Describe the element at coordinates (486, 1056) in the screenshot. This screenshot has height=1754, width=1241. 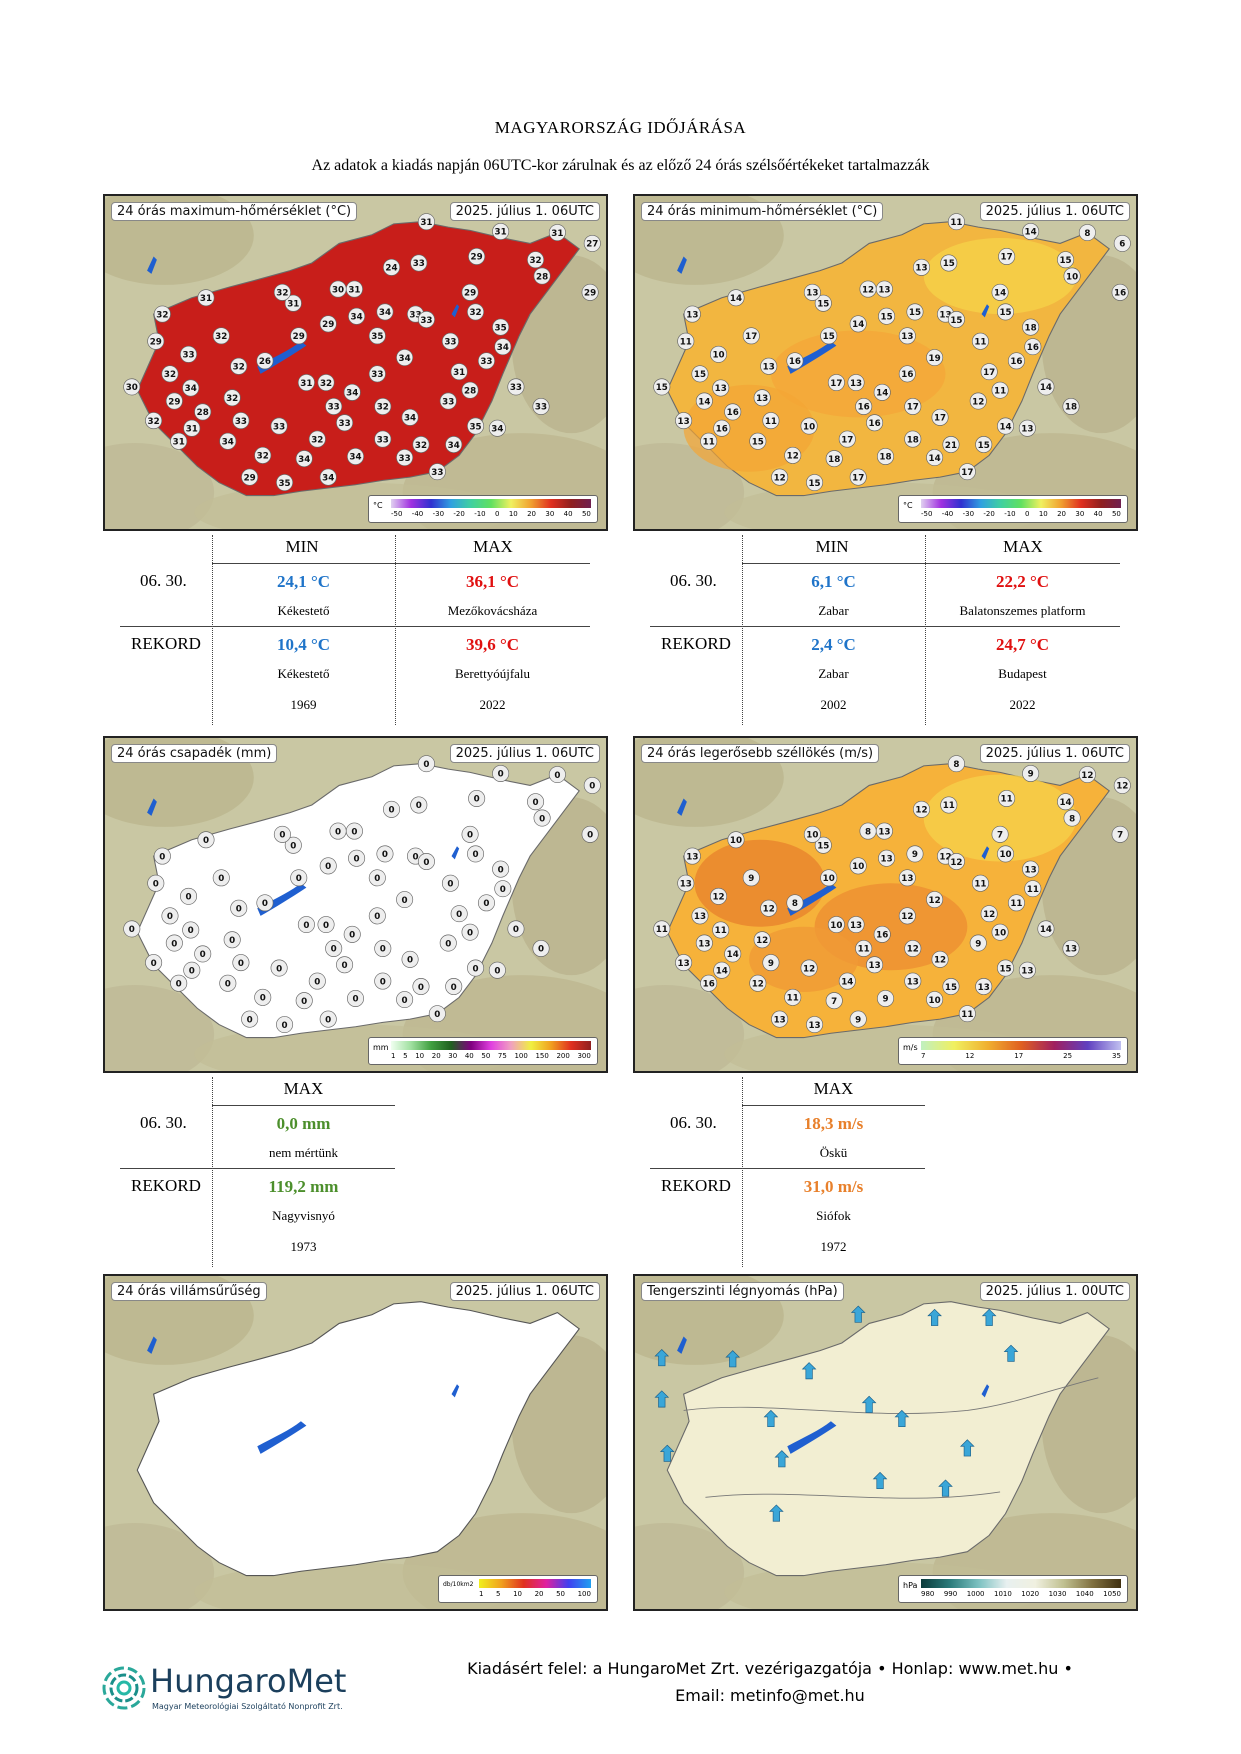
I see `legend-tick: 50` at that location.